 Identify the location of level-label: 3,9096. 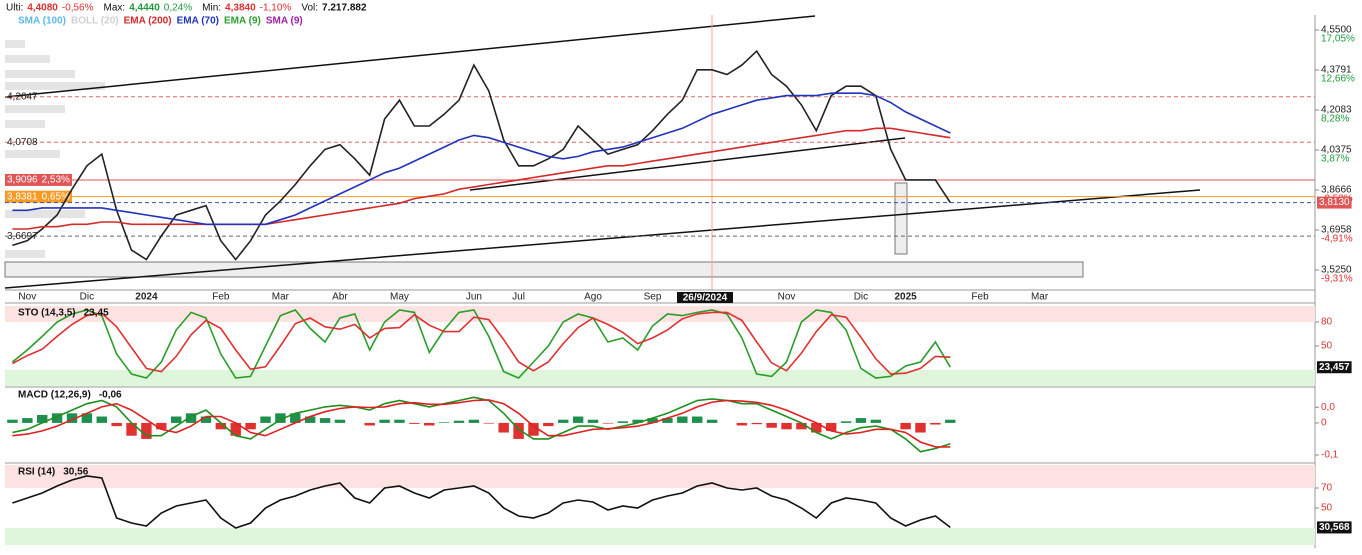
(22, 180).